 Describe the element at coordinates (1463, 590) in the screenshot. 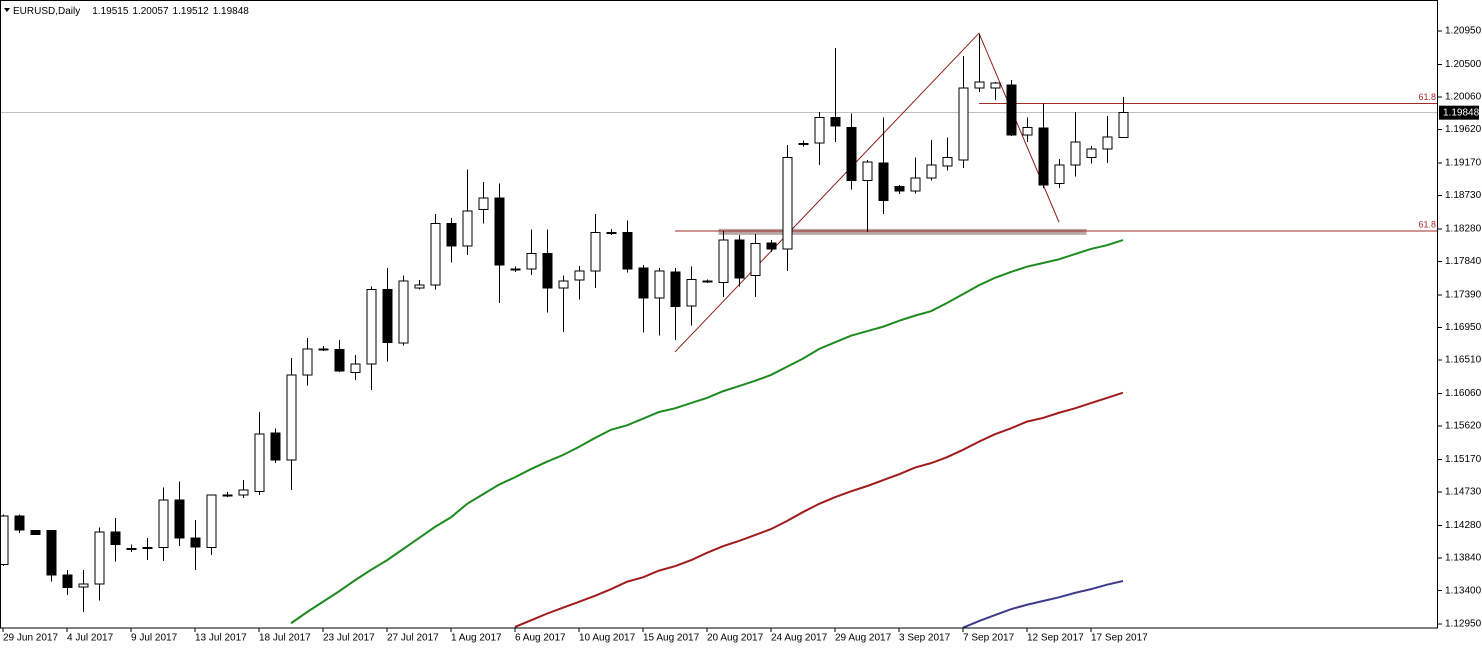

I see `y-tick-label: 1.13400` at that location.